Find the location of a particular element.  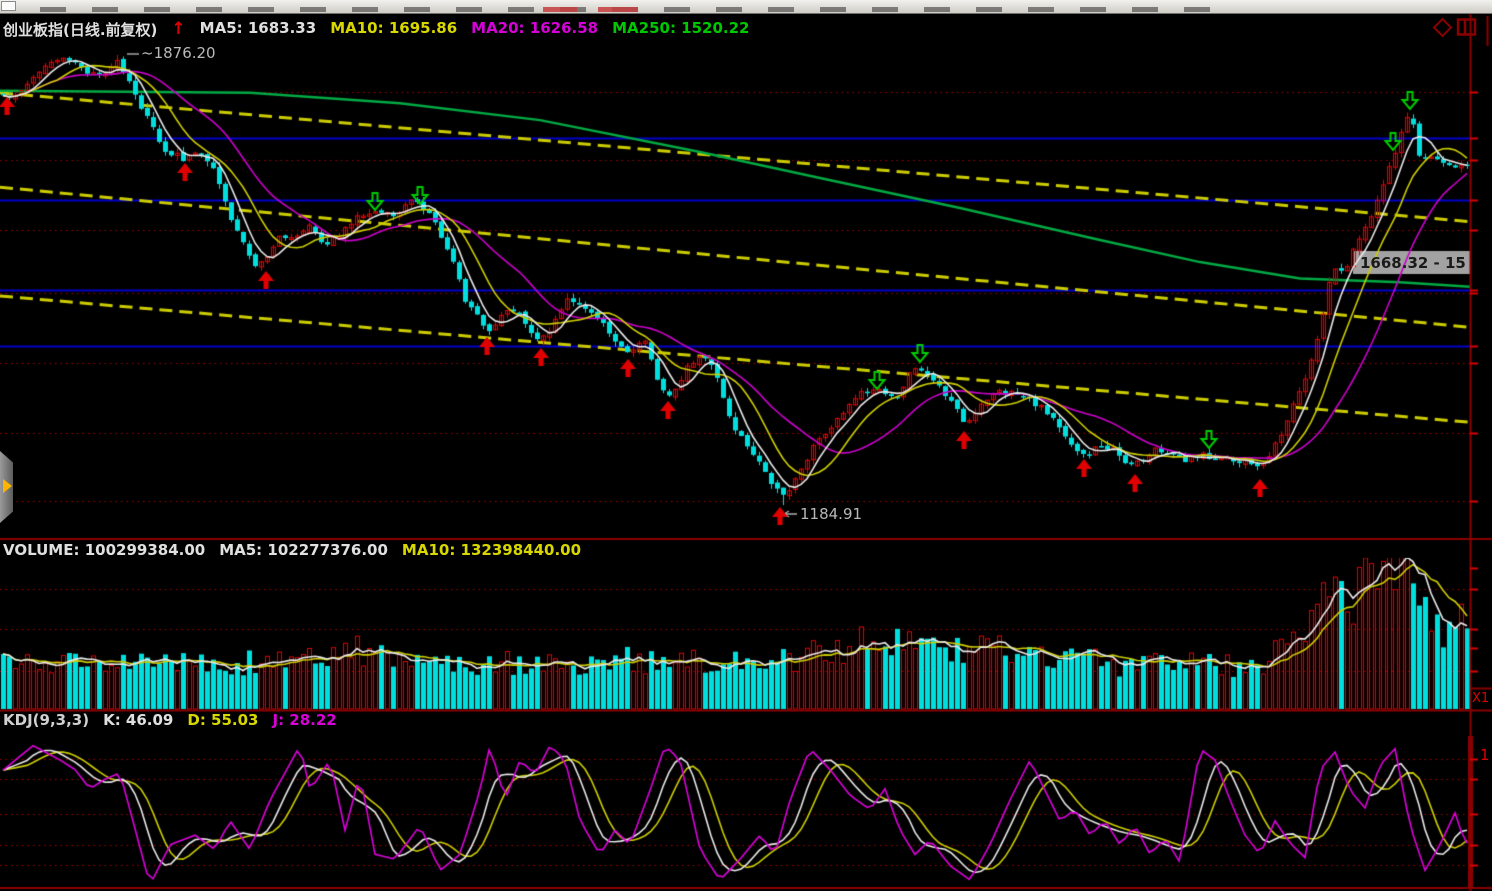

sidebar-slide-handle is located at coordinates (6, 487).